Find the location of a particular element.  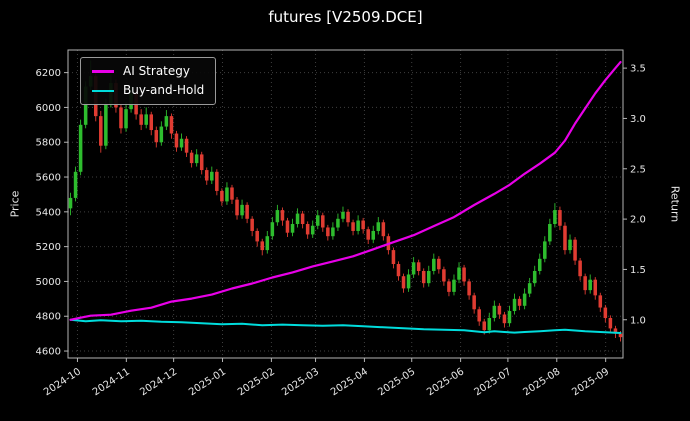

legend-item-buy-and-hold: Buy-and-Hold is located at coordinates (148, 90).